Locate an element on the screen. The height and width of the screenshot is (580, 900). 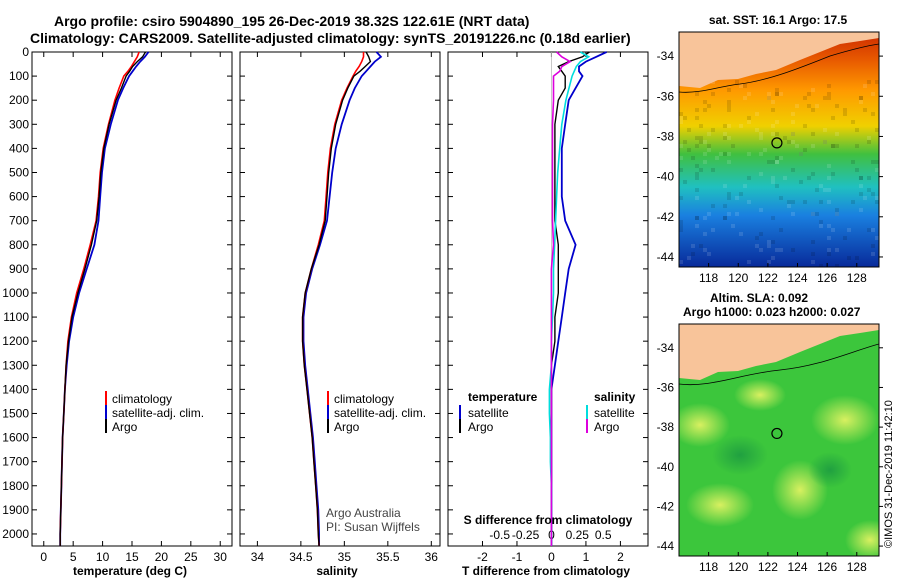
y-tick-label: 1500 is located at coordinates (15, 413).